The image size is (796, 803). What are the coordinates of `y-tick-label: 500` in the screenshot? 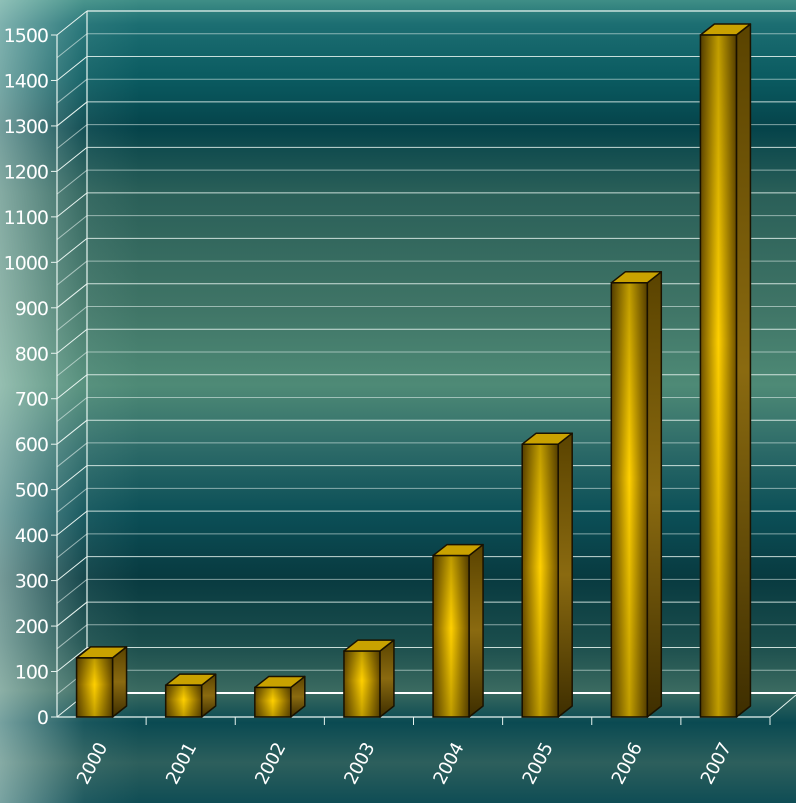 It's located at (31, 491).